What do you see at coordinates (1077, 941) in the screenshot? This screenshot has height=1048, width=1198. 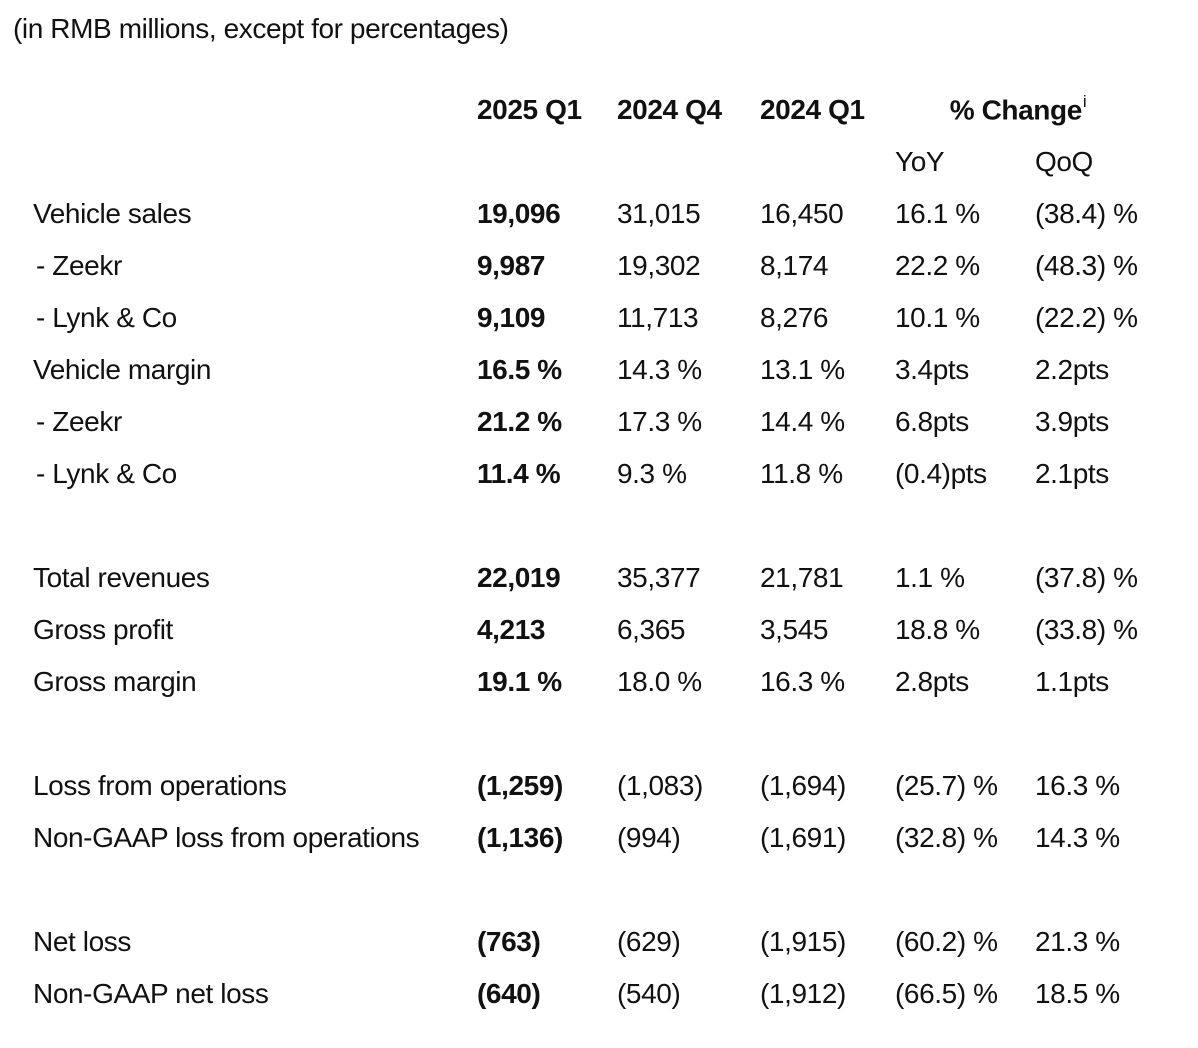 I see `cell-qoq: 21.3 %` at bounding box center [1077, 941].